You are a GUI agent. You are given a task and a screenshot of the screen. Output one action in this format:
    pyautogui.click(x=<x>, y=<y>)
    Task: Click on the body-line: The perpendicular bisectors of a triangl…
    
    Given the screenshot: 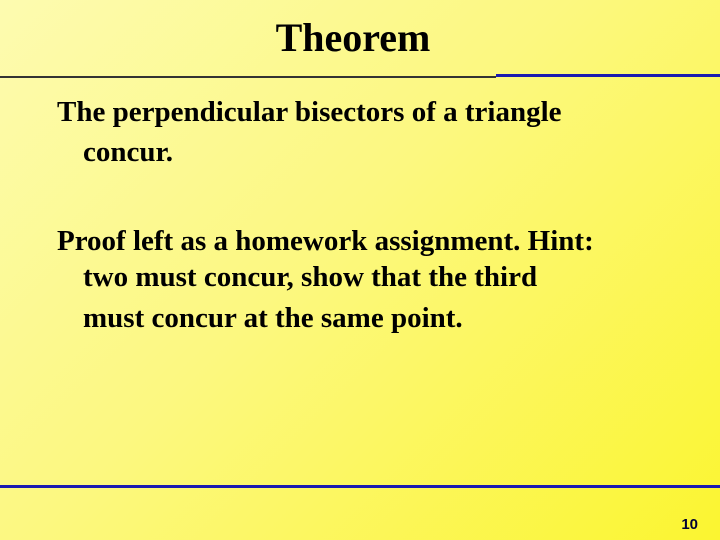 What is the action you would take?
    pyautogui.click(x=309, y=112)
    